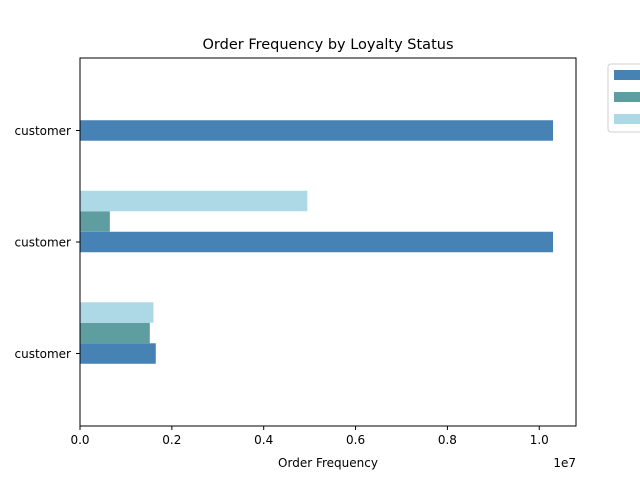 Image resolution: width=640 pixels, height=480 pixels. Describe the element at coordinates (447, 440) in the screenshot. I see `x-tick-label: 0.8` at that location.